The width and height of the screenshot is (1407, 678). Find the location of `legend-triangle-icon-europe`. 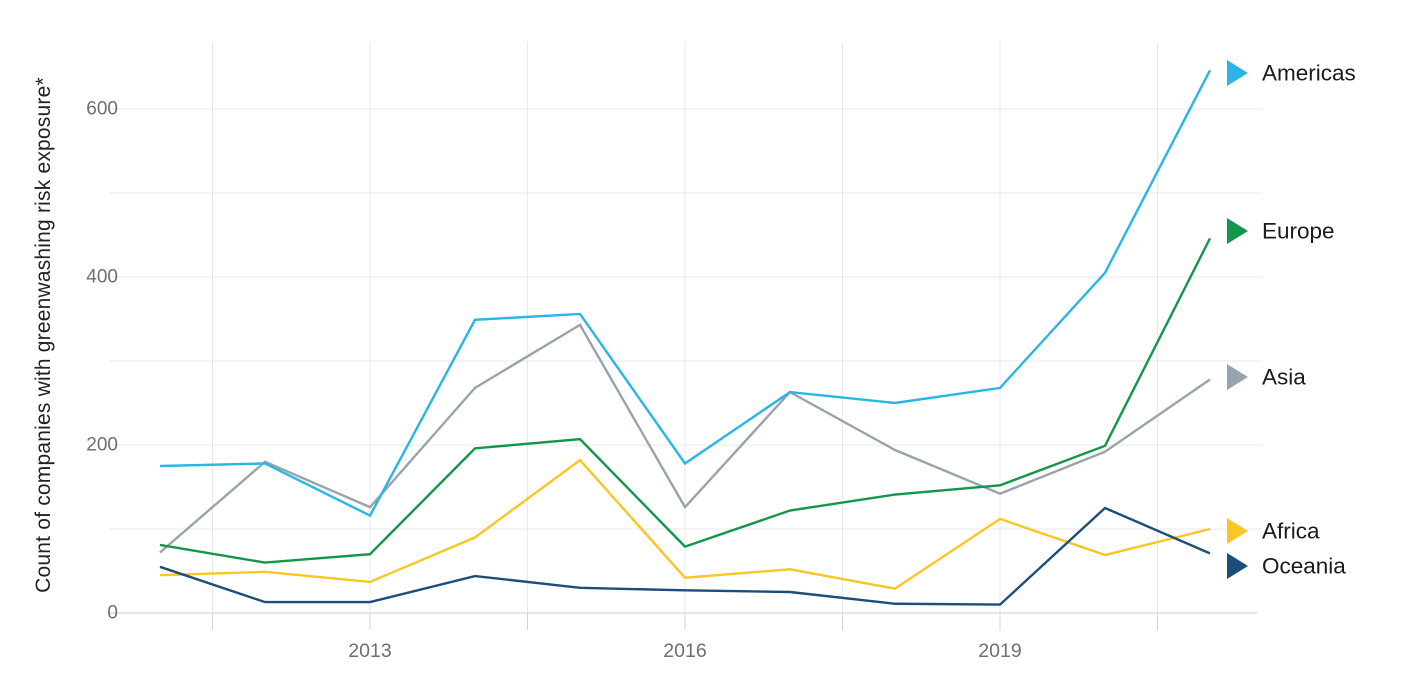

legend-triangle-icon-europe is located at coordinates (1237, 231).